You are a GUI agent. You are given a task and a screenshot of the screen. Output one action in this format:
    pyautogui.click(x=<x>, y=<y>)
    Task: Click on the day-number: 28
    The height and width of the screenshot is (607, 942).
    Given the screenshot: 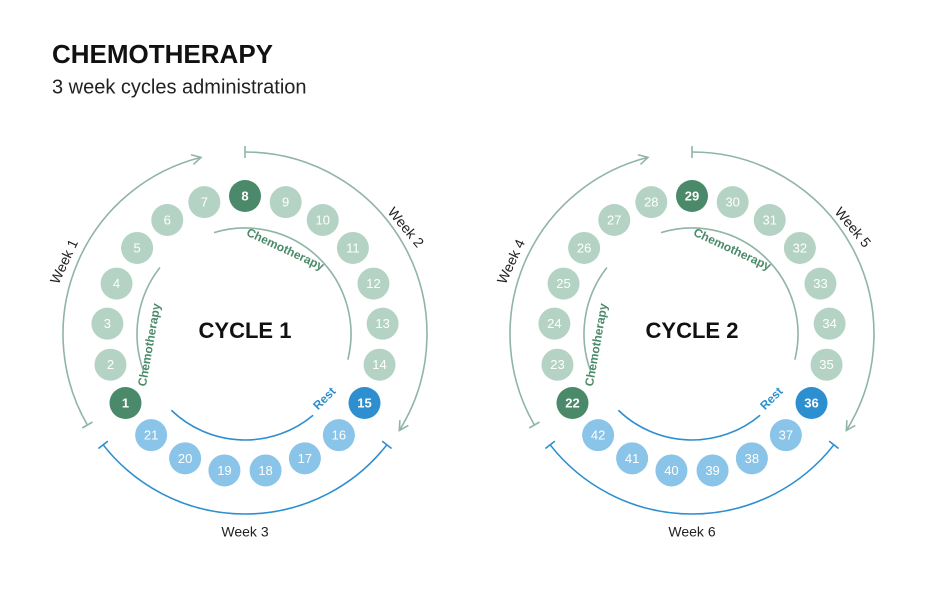 What is the action you would take?
    pyautogui.click(x=651, y=202)
    